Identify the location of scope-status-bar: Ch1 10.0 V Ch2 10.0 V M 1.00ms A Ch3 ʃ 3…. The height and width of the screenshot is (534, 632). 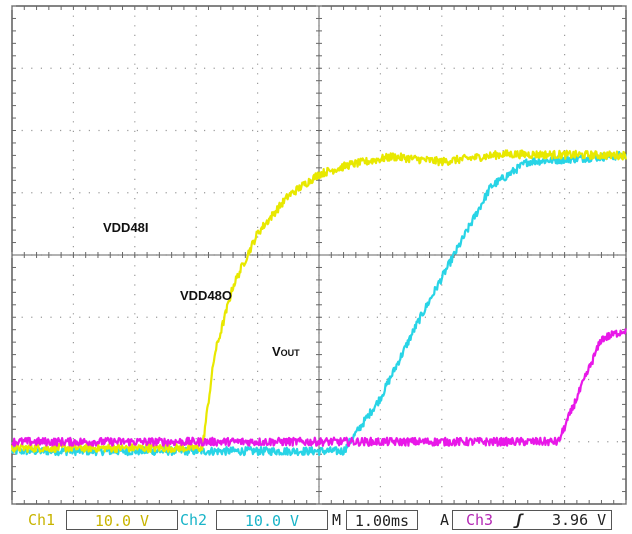
(316, 520).